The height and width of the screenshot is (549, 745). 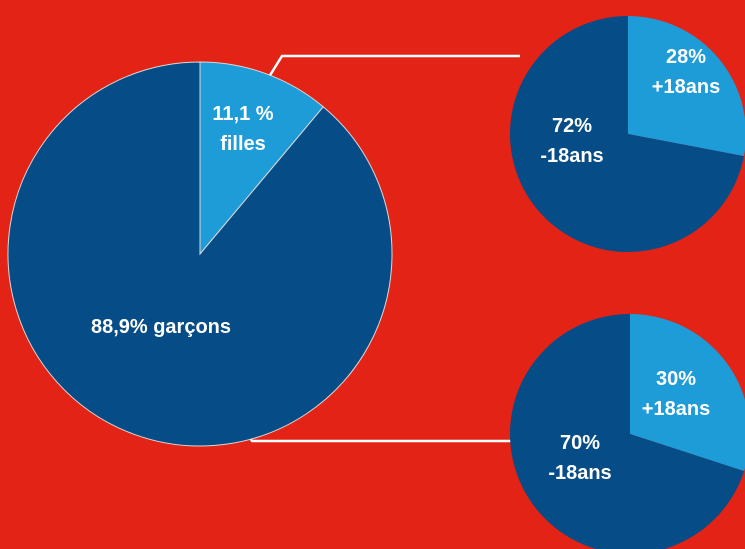 What do you see at coordinates (579, 473) in the screenshot?
I see `pie-bottom-label-minus18-name: -18ans` at bounding box center [579, 473].